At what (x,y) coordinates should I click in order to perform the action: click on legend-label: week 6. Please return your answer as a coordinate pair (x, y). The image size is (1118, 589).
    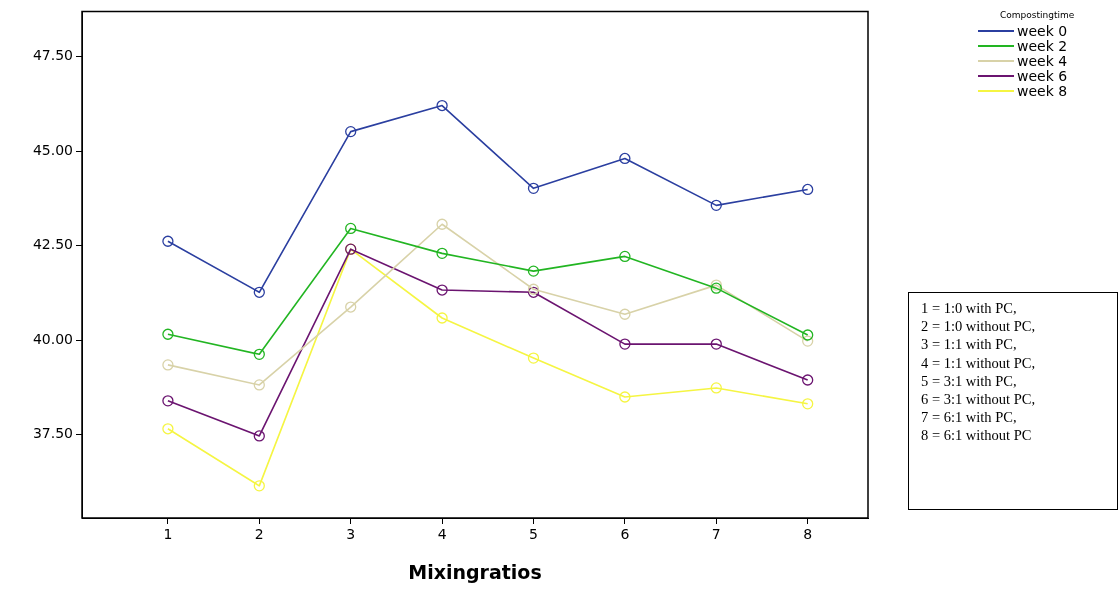
    Looking at the image, I should click on (1042, 75).